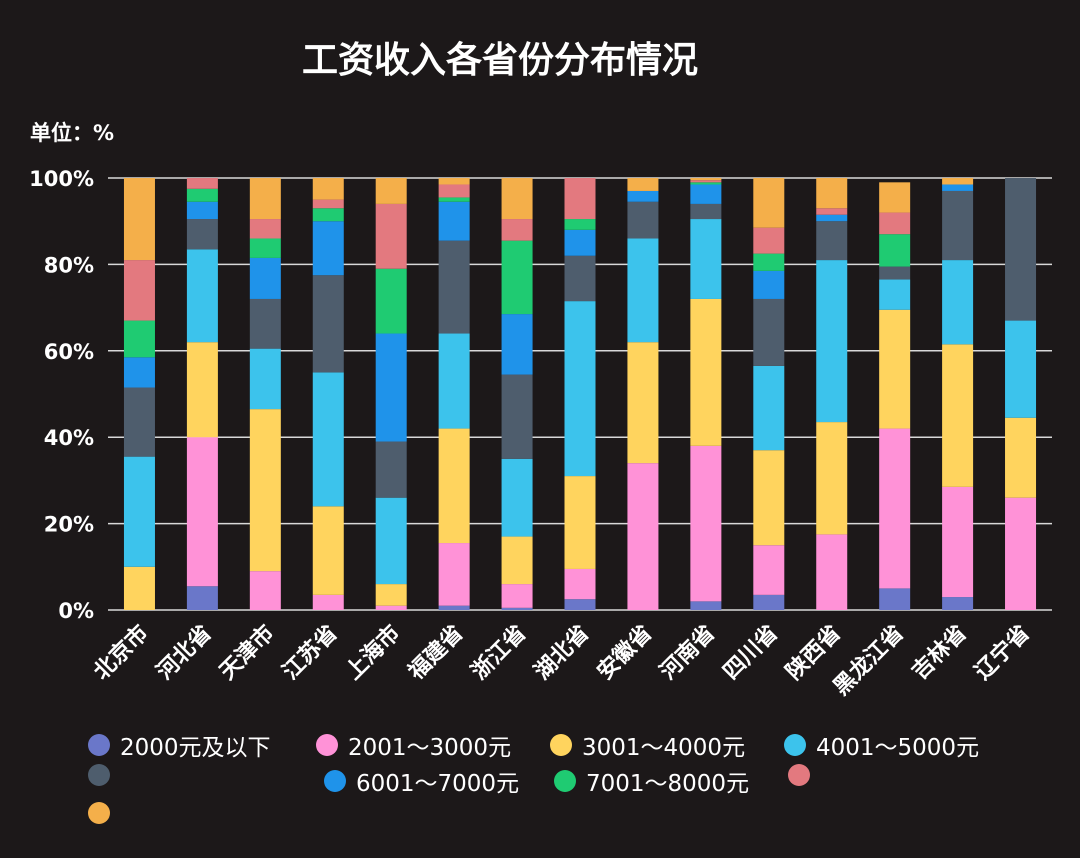  I want to click on legend-item: 3001～4000元, so click(647, 745).